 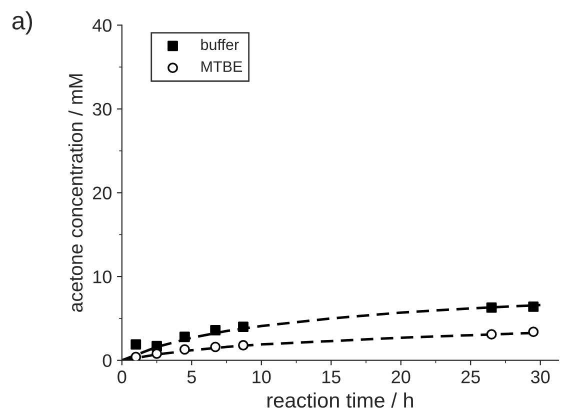 What do you see at coordinates (261, 377) in the screenshot?
I see `x-tick-label: 10` at bounding box center [261, 377].